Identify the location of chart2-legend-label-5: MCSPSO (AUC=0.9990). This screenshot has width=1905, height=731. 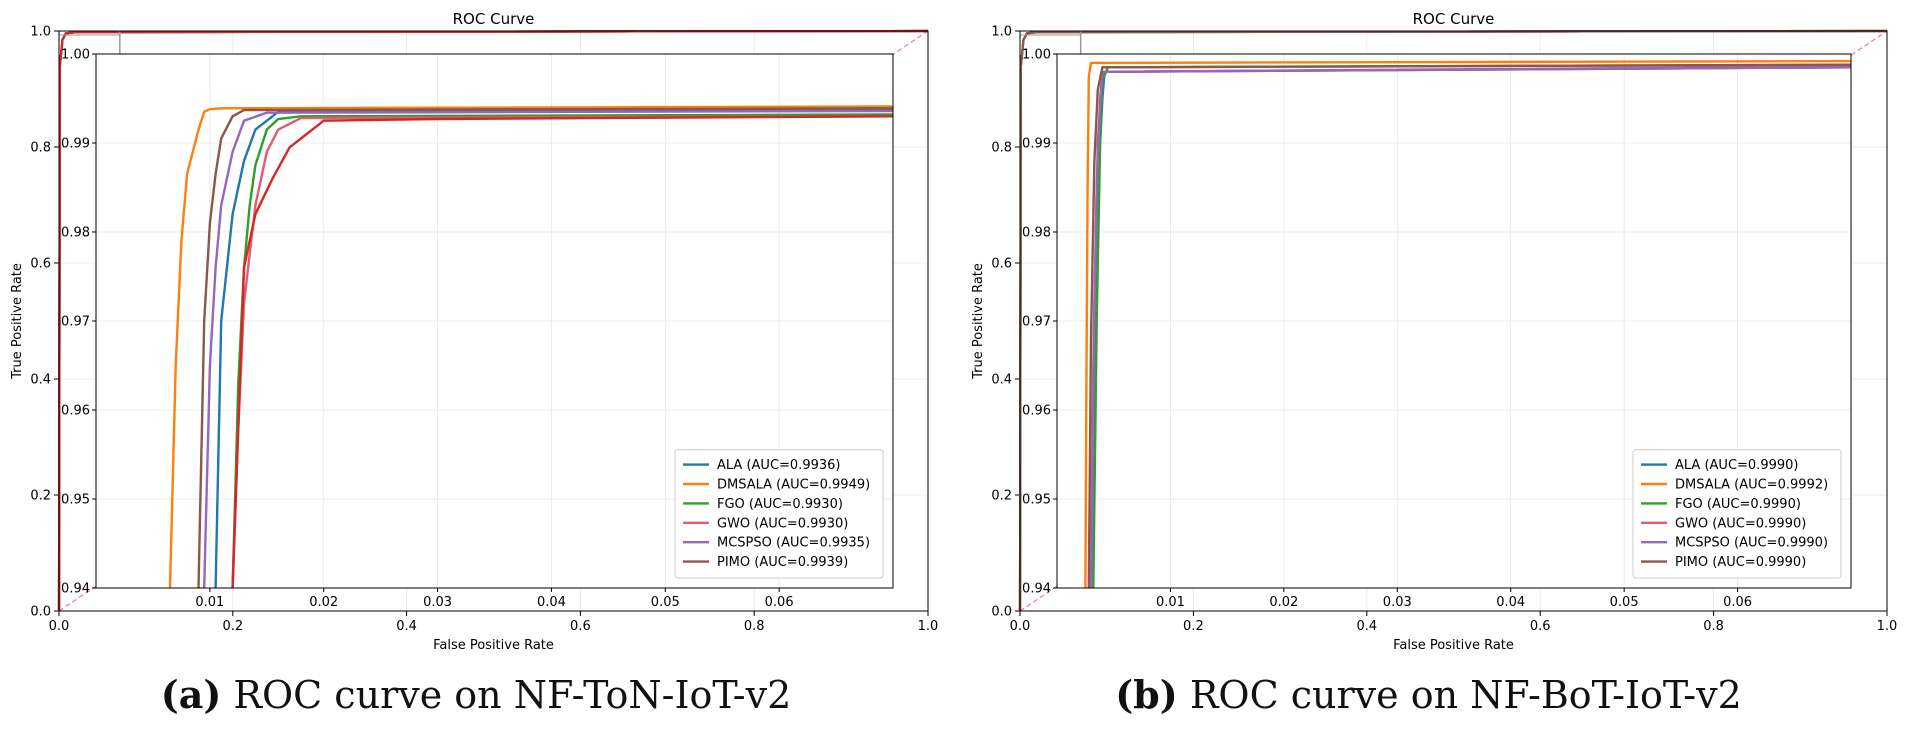
(1751, 543).